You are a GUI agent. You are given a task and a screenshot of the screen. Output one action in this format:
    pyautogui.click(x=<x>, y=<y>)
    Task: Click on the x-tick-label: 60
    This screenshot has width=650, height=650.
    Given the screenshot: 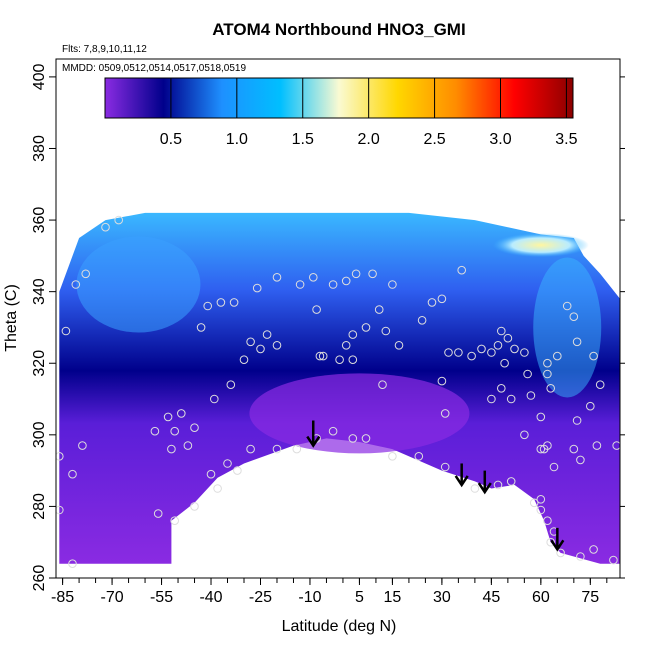 What is the action you would take?
    pyautogui.click(x=541, y=597)
    